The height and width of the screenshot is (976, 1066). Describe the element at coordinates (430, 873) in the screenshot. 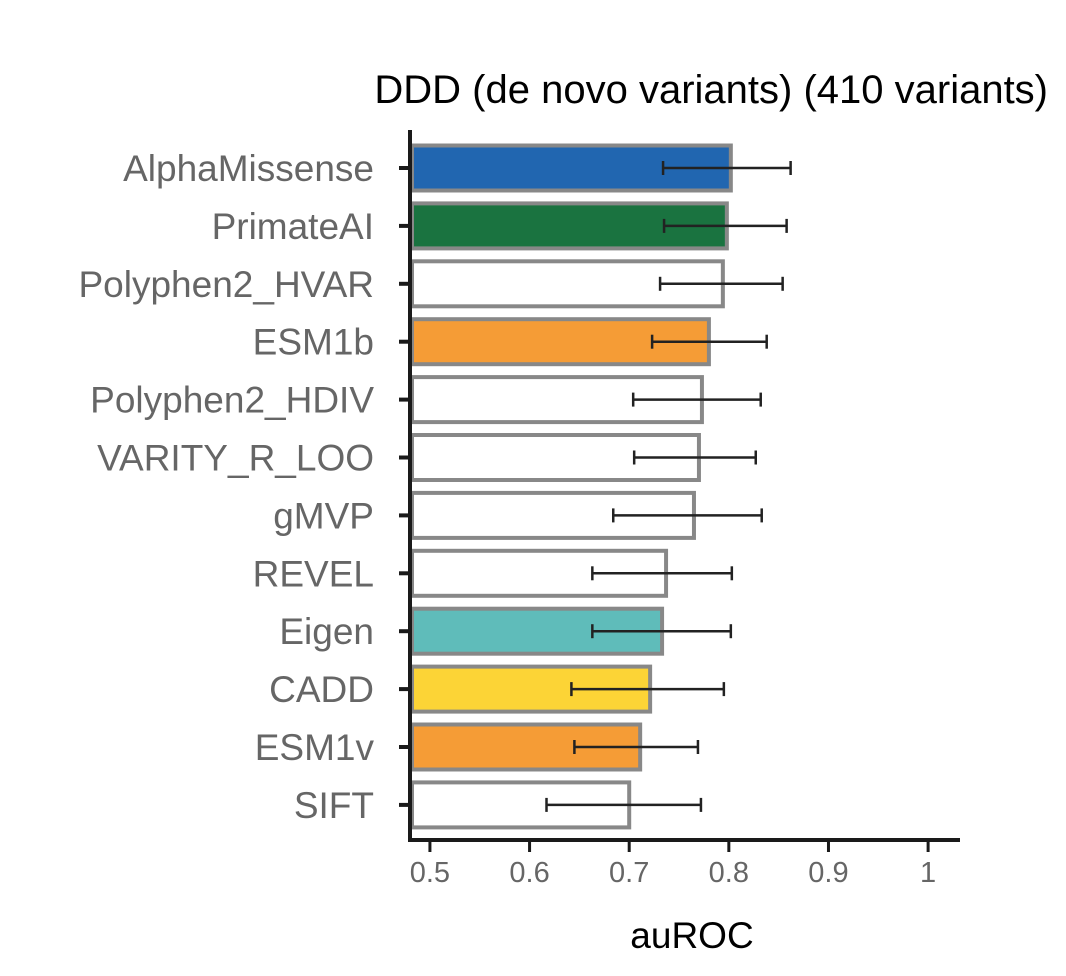

I see `x-tick-label: 0.5` at that location.